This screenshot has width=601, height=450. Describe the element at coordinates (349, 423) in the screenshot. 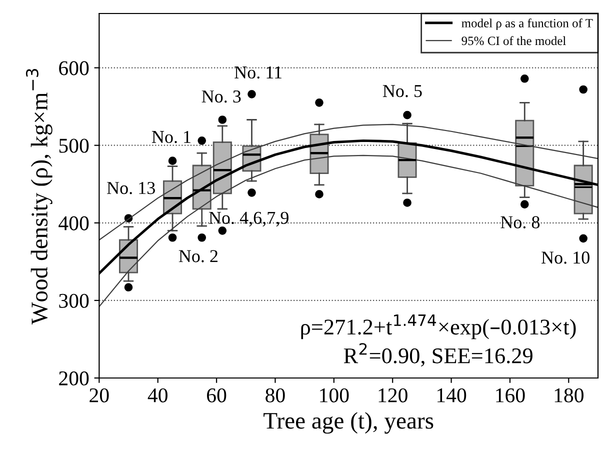

I see `x-axis-title: Tree age (t), years` at that location.